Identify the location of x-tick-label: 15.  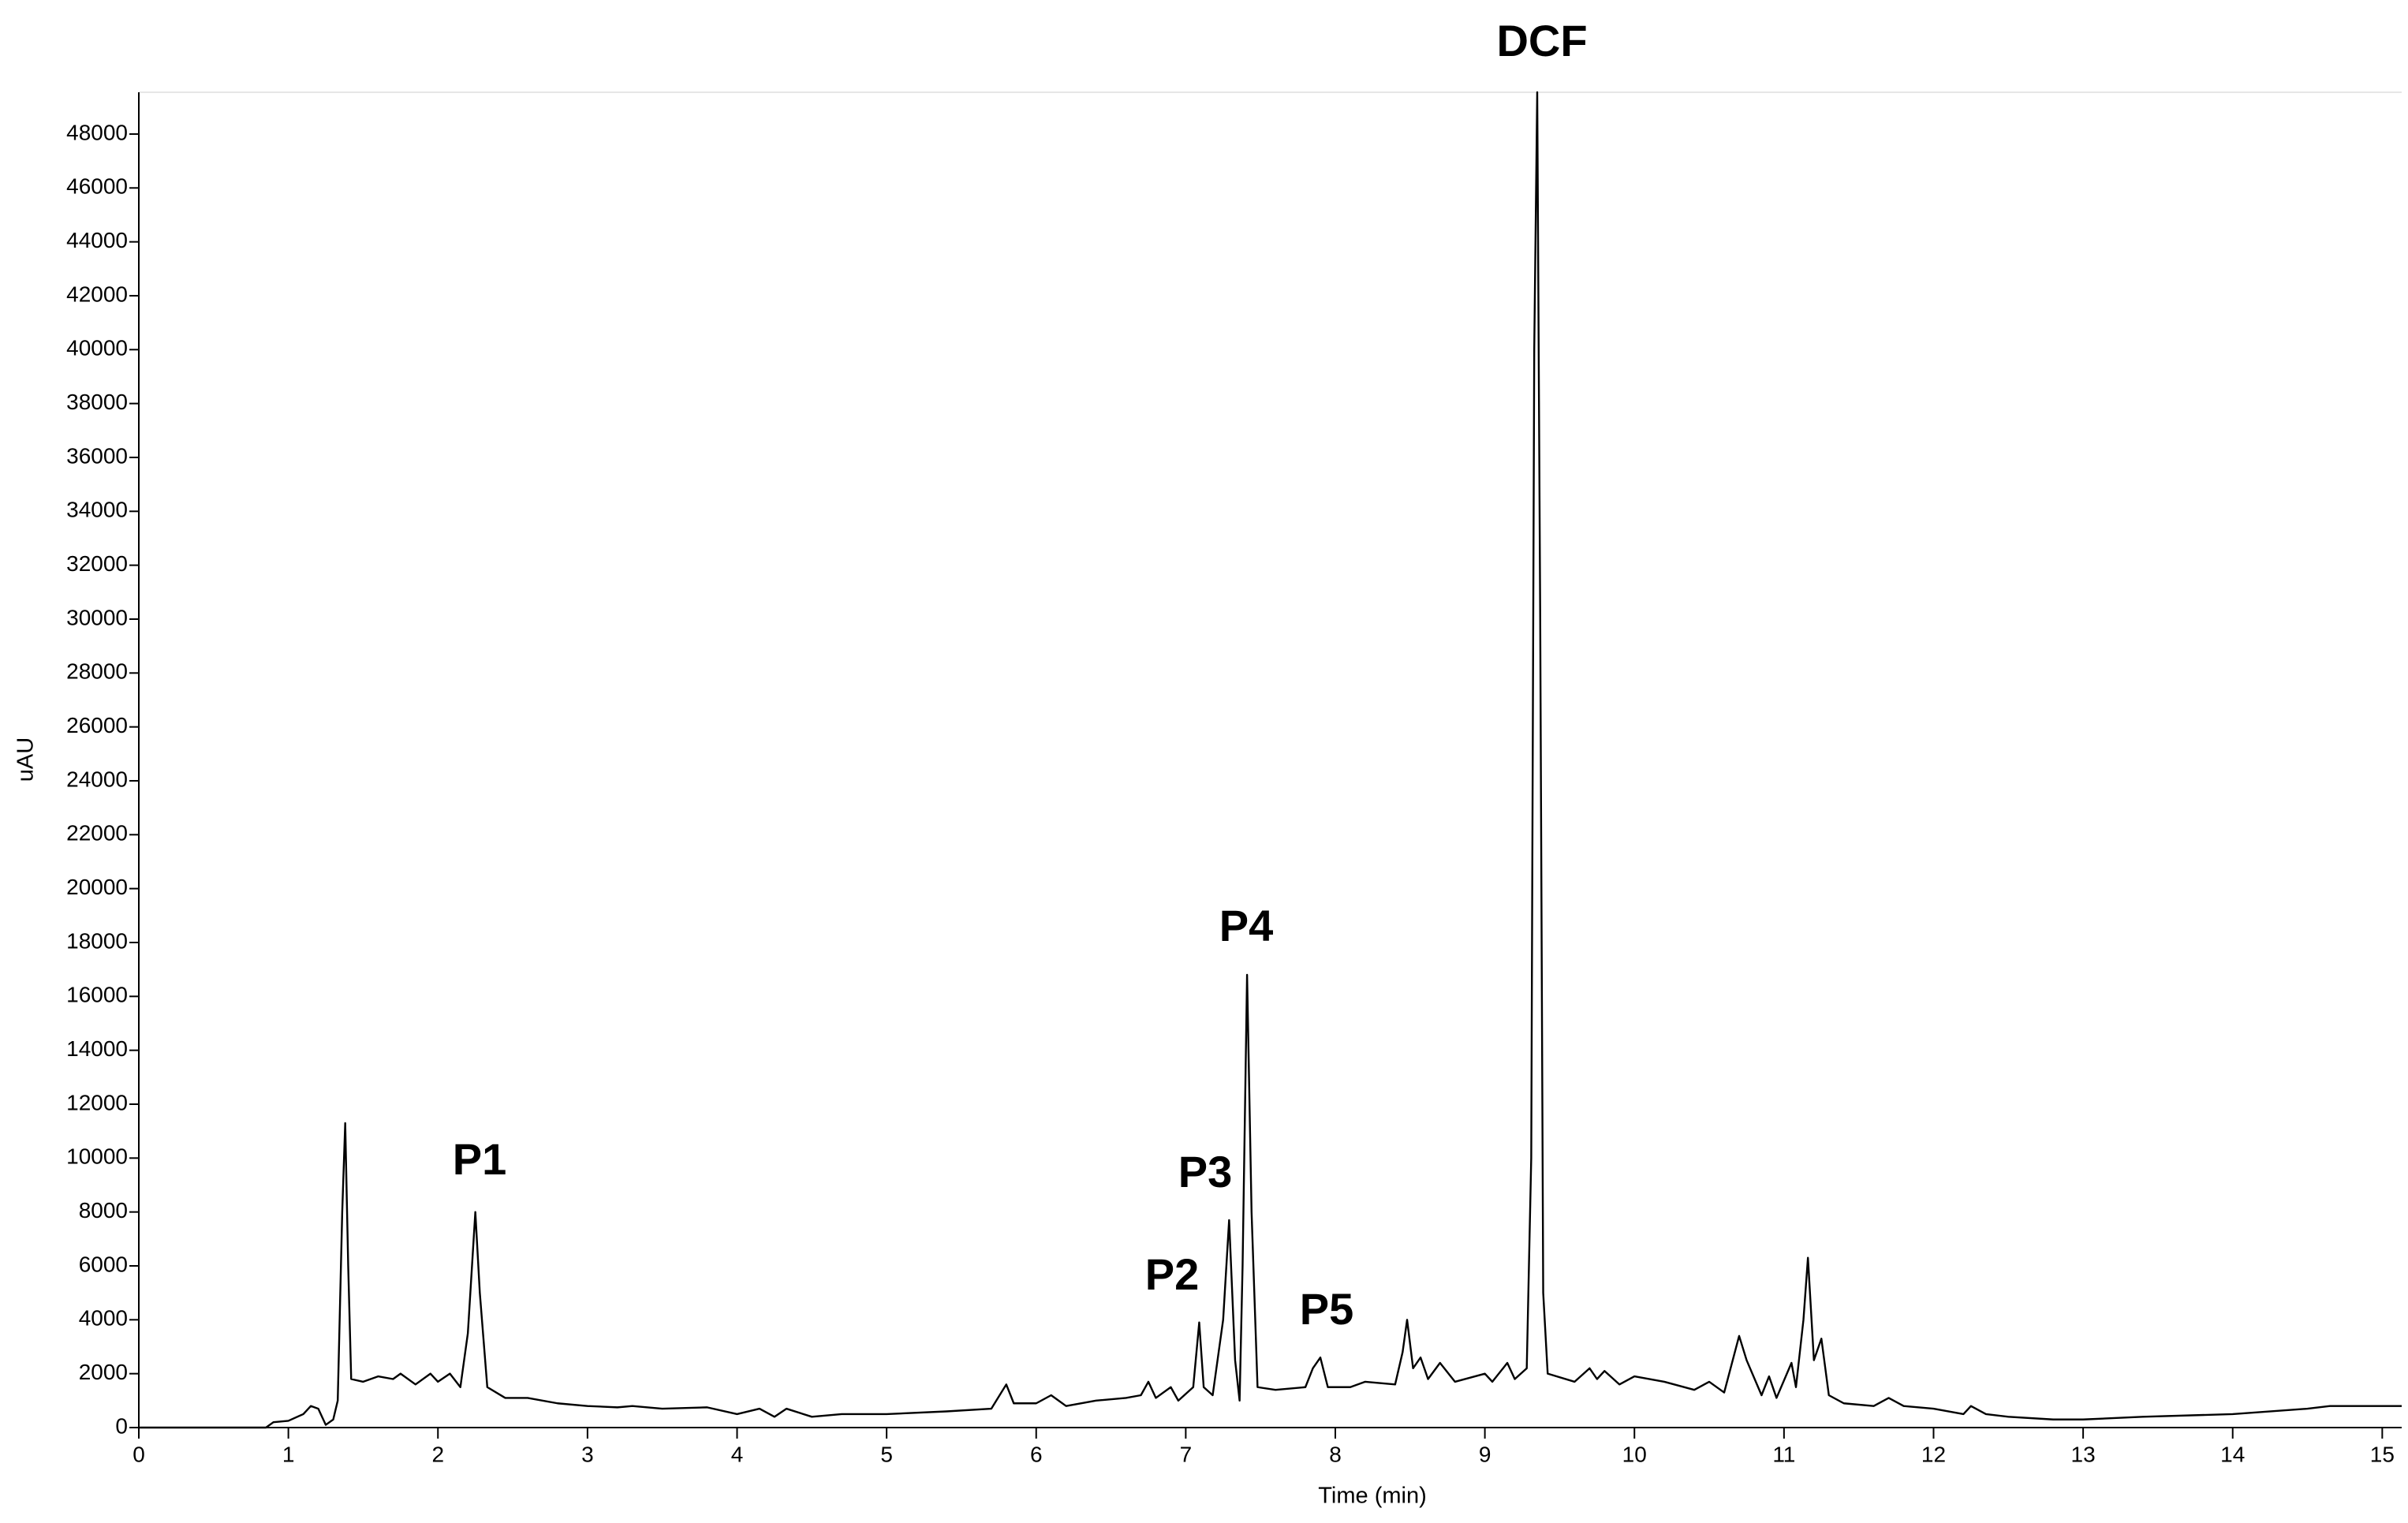
(2382, 1454).